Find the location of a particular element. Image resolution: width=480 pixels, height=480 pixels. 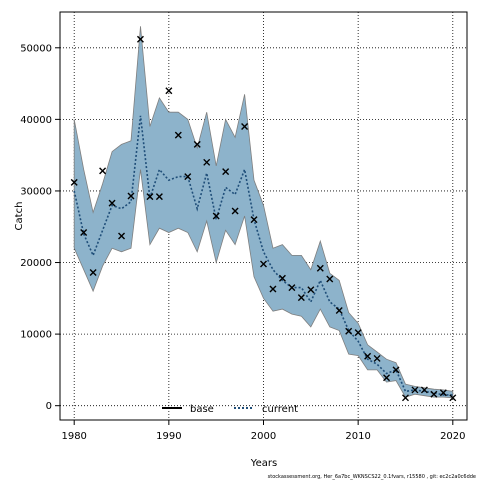

y-axis-title: Catch is located at coordinates (19, 216).